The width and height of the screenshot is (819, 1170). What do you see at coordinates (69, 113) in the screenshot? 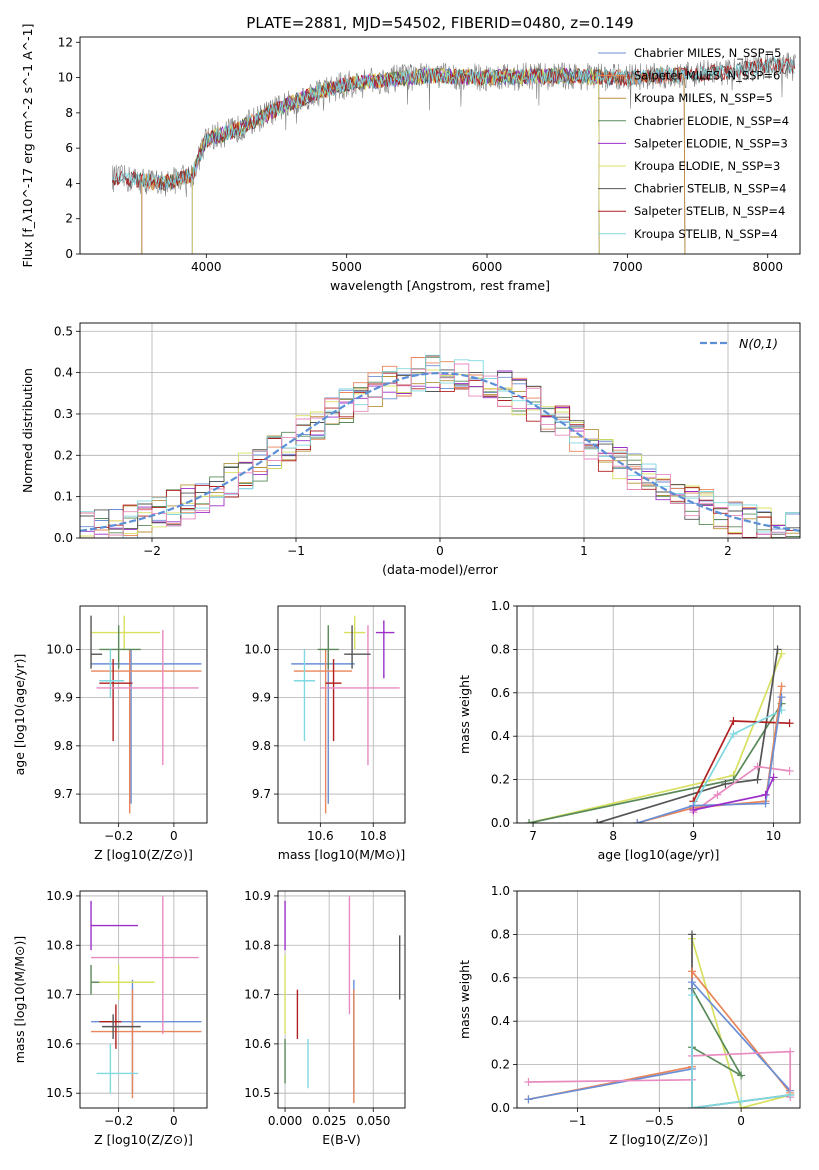
I see `y-tick-label: 8` at bounding box center [69, 113].